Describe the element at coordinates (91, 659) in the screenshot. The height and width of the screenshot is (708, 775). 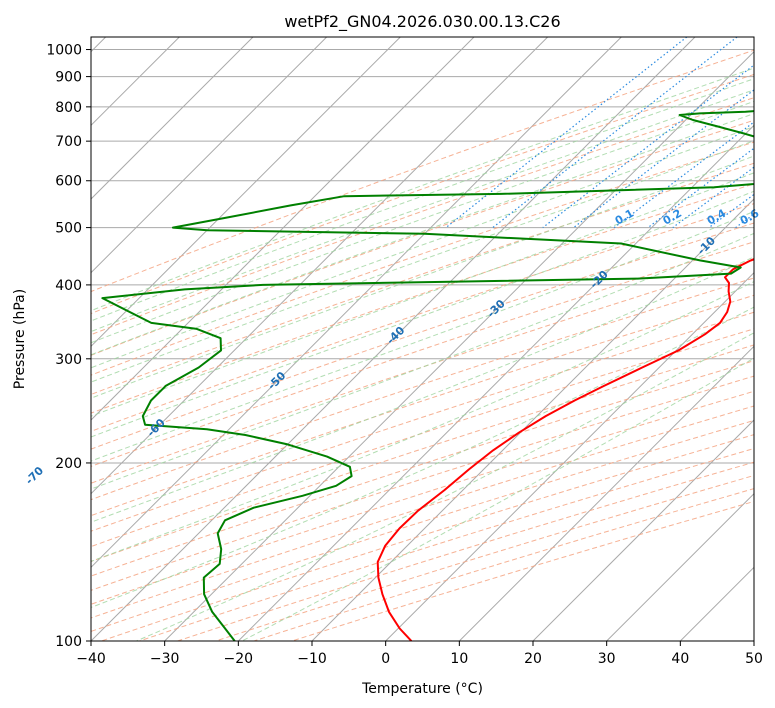
I see `x-tick-label: −40` at that location.